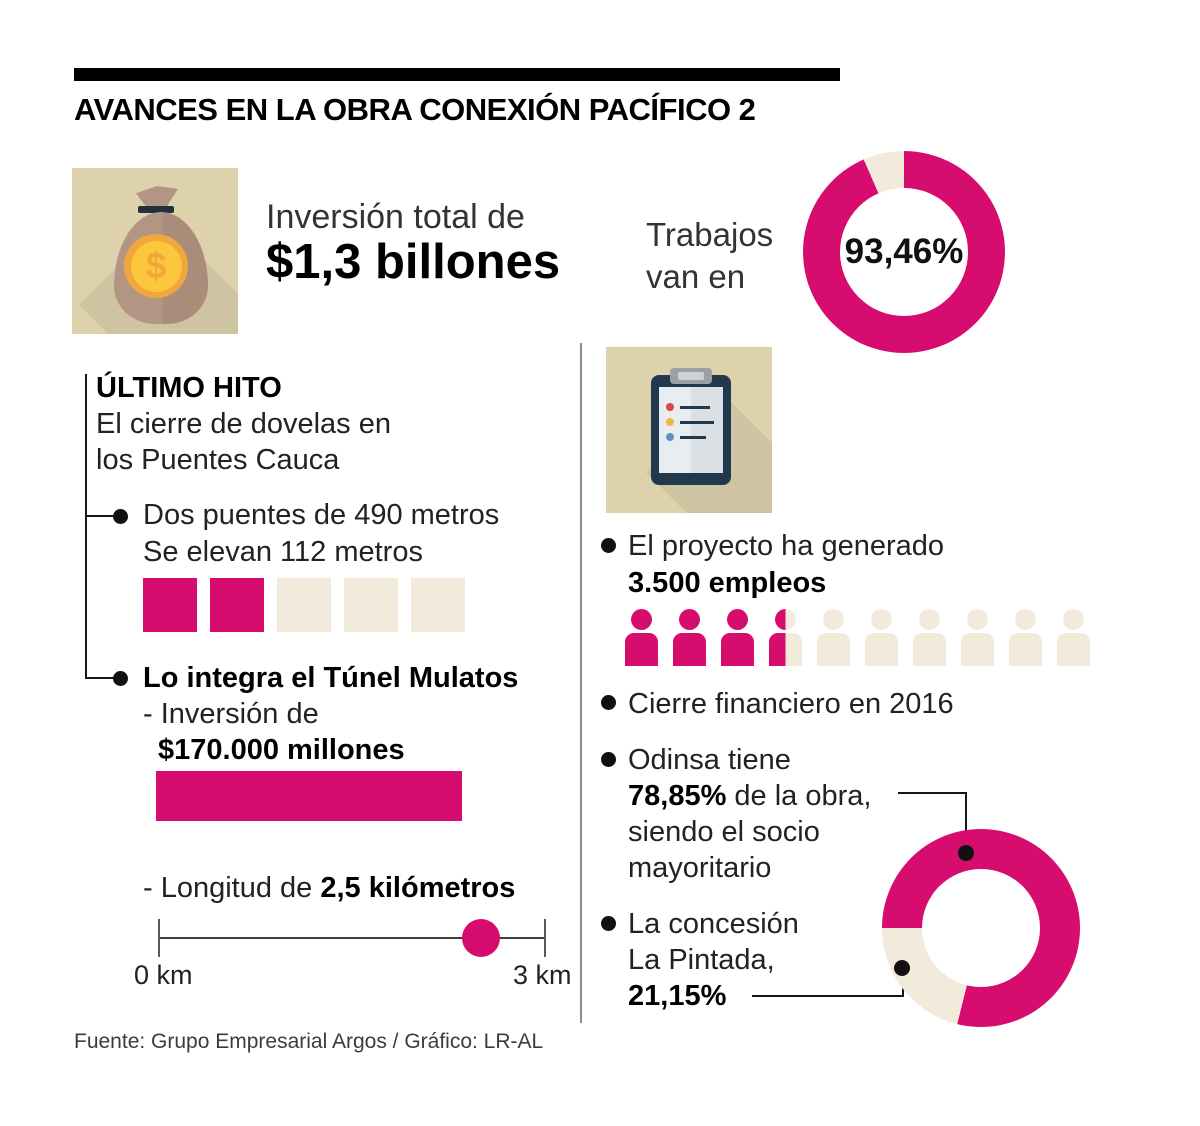  I want to click on clipboard-paper-shade, so click(707, 430).